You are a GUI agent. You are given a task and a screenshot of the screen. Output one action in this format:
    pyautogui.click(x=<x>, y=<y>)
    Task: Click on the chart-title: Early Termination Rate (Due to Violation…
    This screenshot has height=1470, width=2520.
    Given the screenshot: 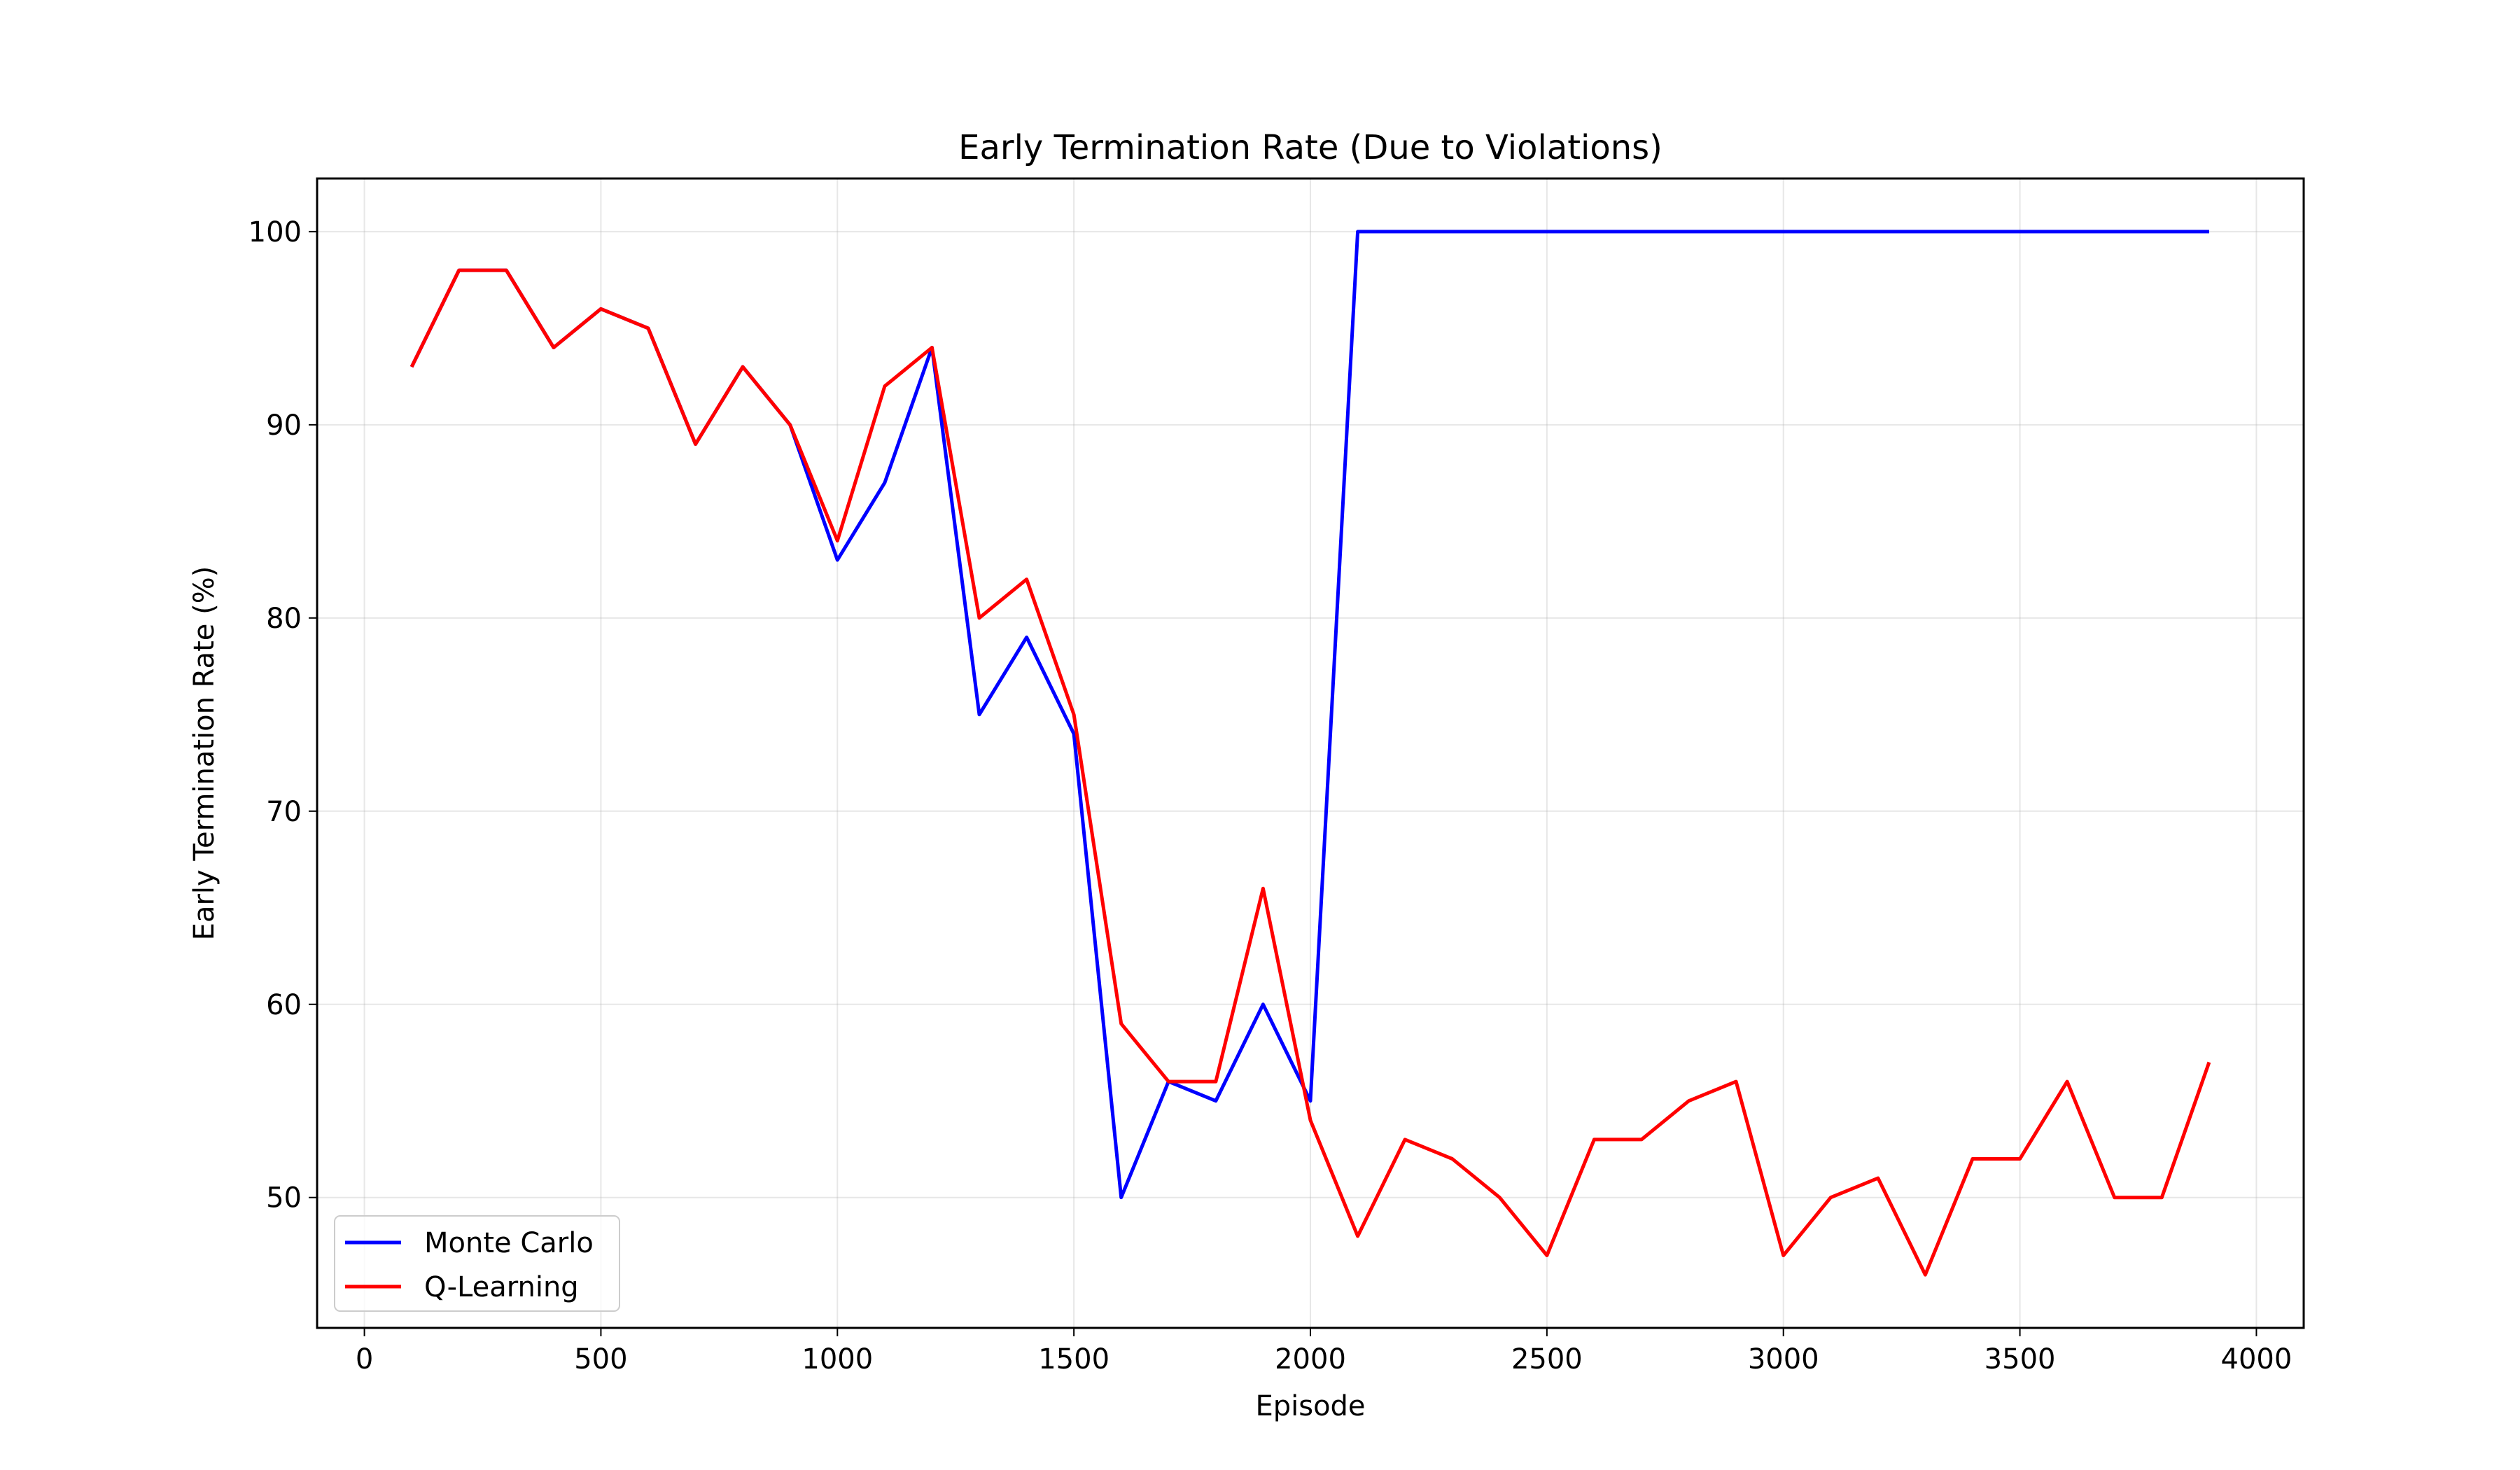 What is the action you would take?
    pyautogui.click(x=1310, y=147)
    